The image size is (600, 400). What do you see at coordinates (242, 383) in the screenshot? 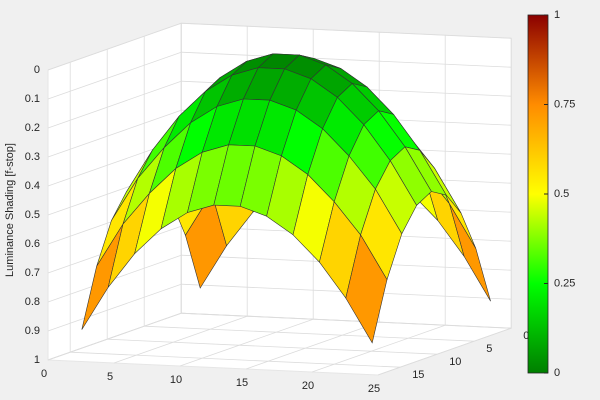
I see `x-tick-label: 15` at bounding box center [242, 383].